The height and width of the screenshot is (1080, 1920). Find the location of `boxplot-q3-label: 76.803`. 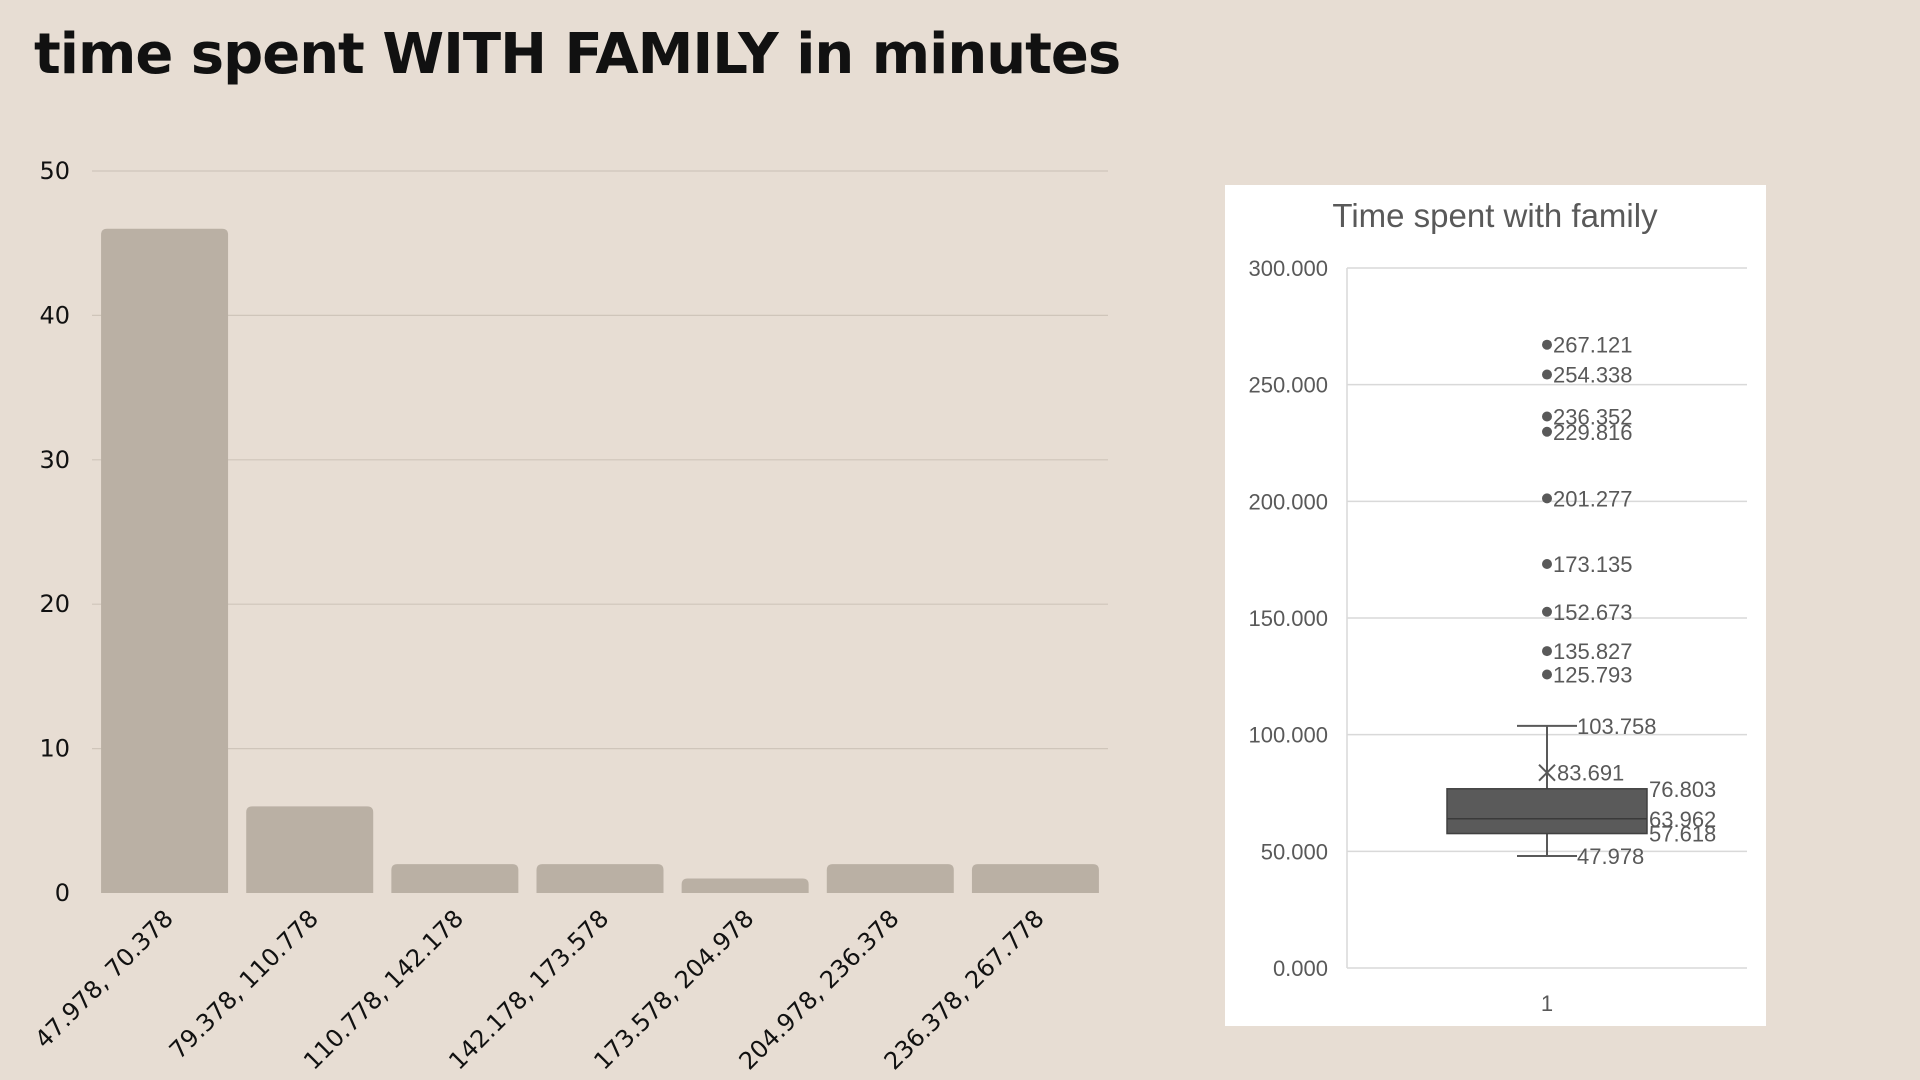

boxplot-q3-label: 76.803 is located at coordinates (1682, 789).